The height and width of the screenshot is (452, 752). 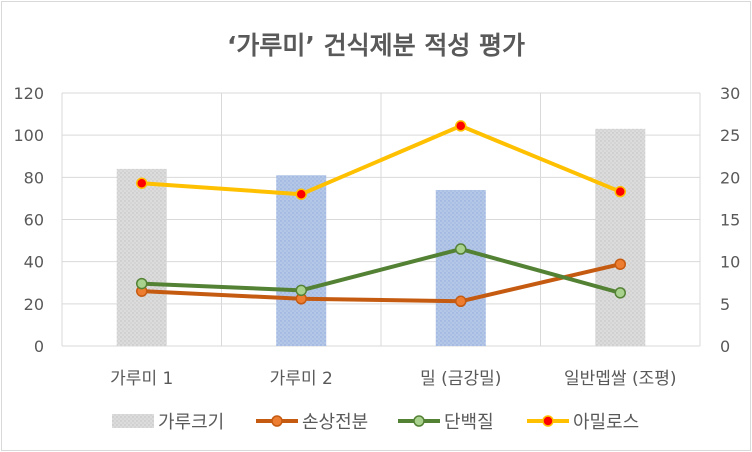 What do you see at coordinates (730, 177) in the screenshot?
I see `y-right-tick-4: 20` at bounding box center [730, 177].